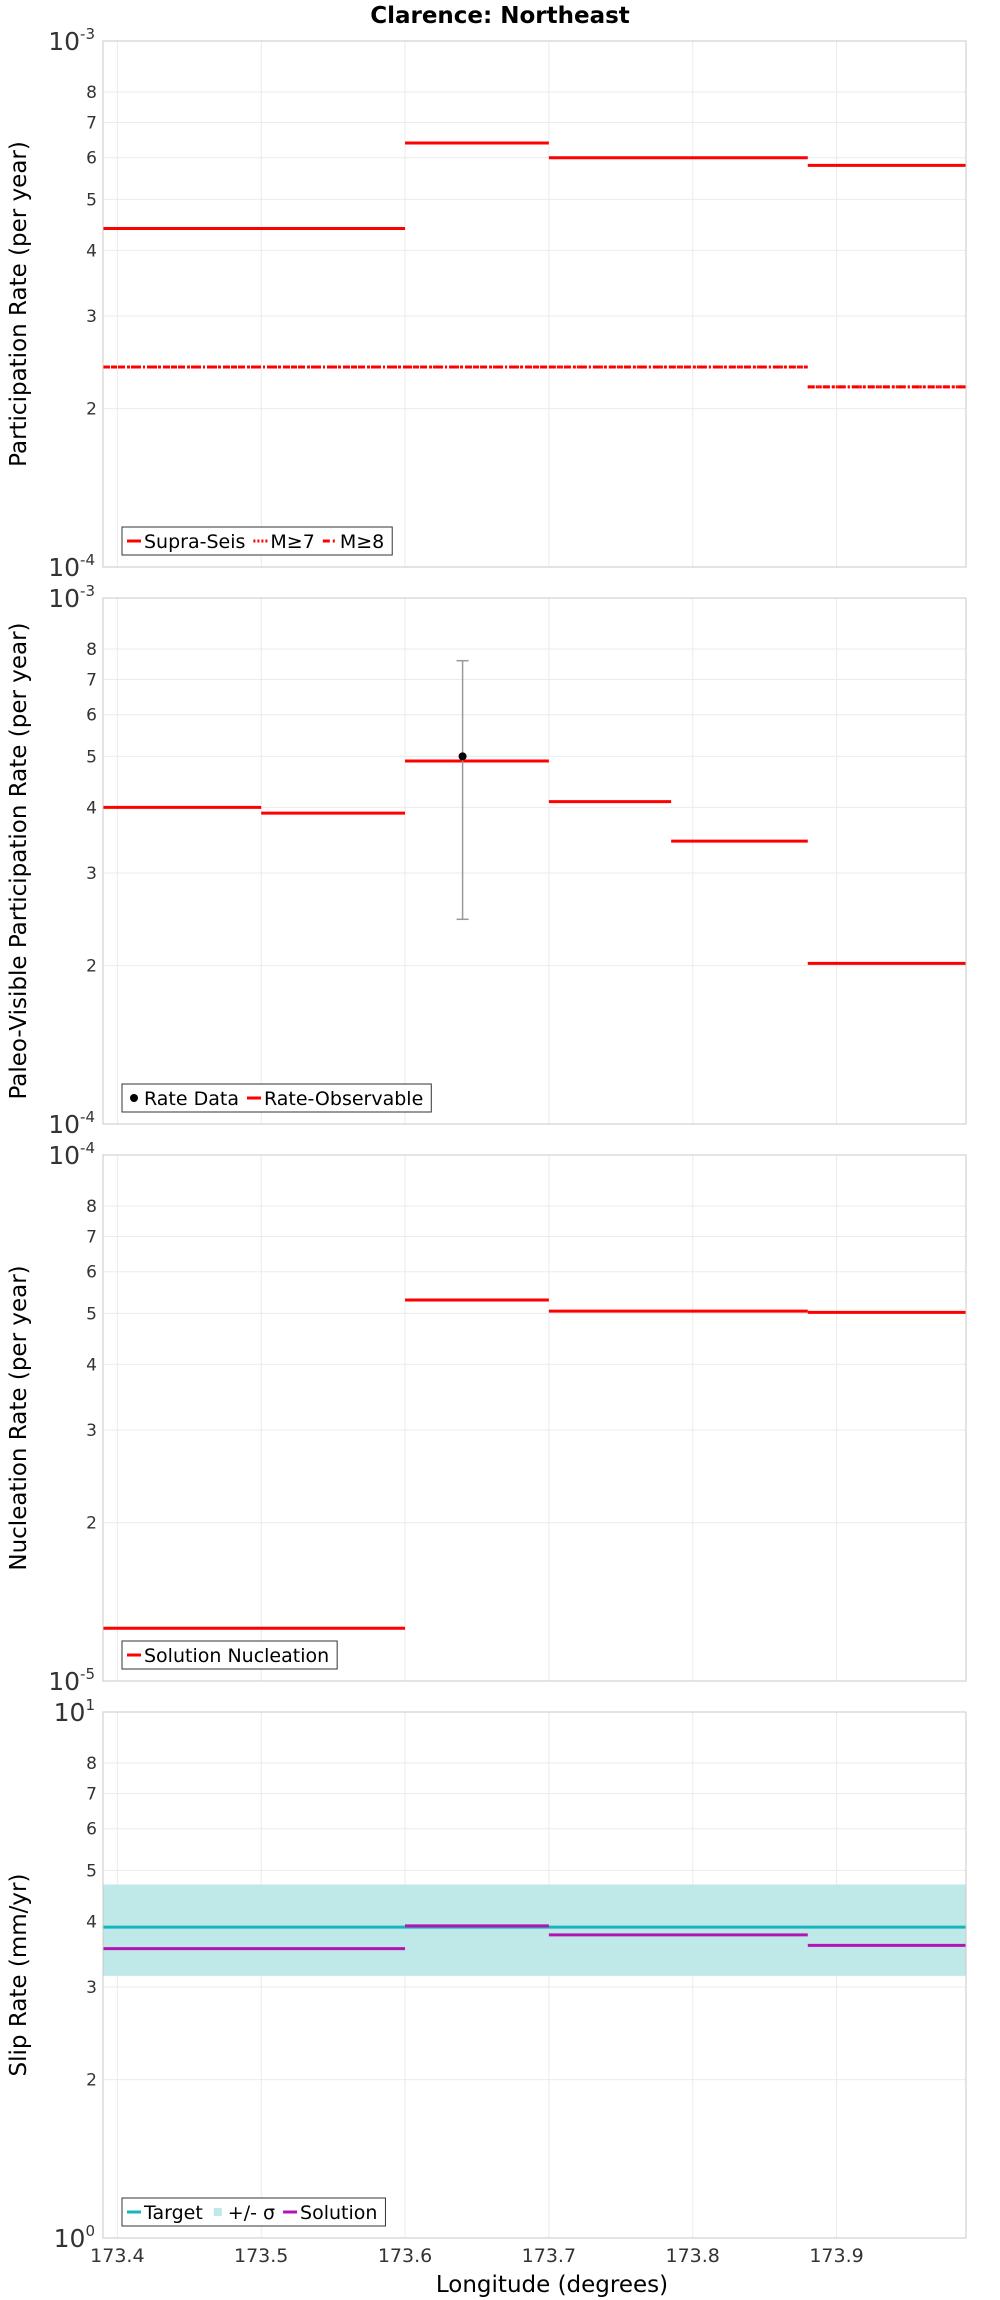 Image resolution: width=1000 pixels, height=2300 pixels. Describe the element at coordinates (191, 1099) in the screenshot. I see `legend-label: Rate Data` at that location.